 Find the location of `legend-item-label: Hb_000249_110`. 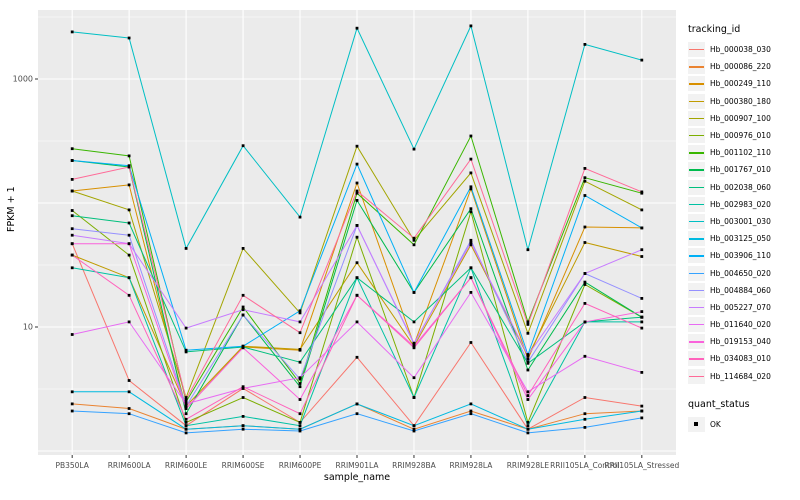

legend-item-label: Hb_000249_110 is located at coordinates (740, 84).